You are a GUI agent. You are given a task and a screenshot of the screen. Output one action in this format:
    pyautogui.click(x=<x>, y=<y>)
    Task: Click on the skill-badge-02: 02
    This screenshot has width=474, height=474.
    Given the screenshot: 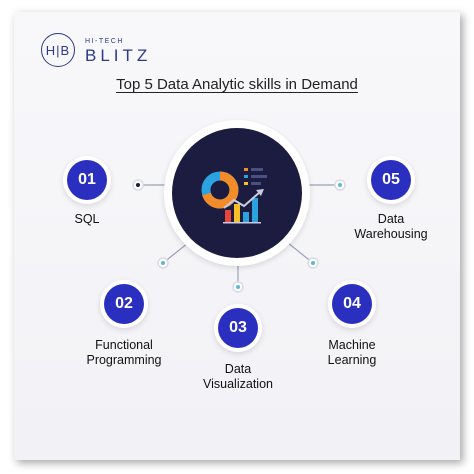 What is the action you would take?
    pyautogui.click(x=124, y=304)
    